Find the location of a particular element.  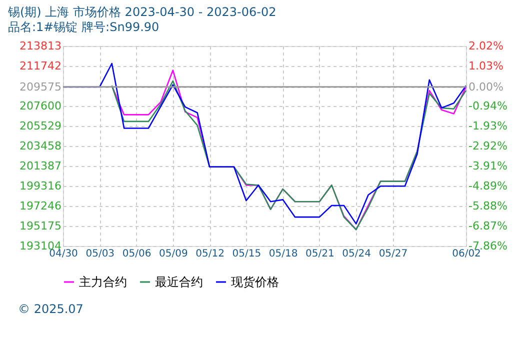

x-tick-label: 05/18 is located at coordinates (283, 254).